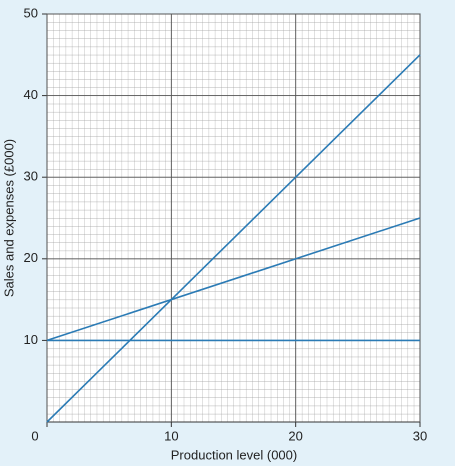 The image size is (455, 466). What do you see at coordinates (234, 454) in the screenshot?
I see `x-axis-label: Production level (000)` at bounding box center [234, 454].